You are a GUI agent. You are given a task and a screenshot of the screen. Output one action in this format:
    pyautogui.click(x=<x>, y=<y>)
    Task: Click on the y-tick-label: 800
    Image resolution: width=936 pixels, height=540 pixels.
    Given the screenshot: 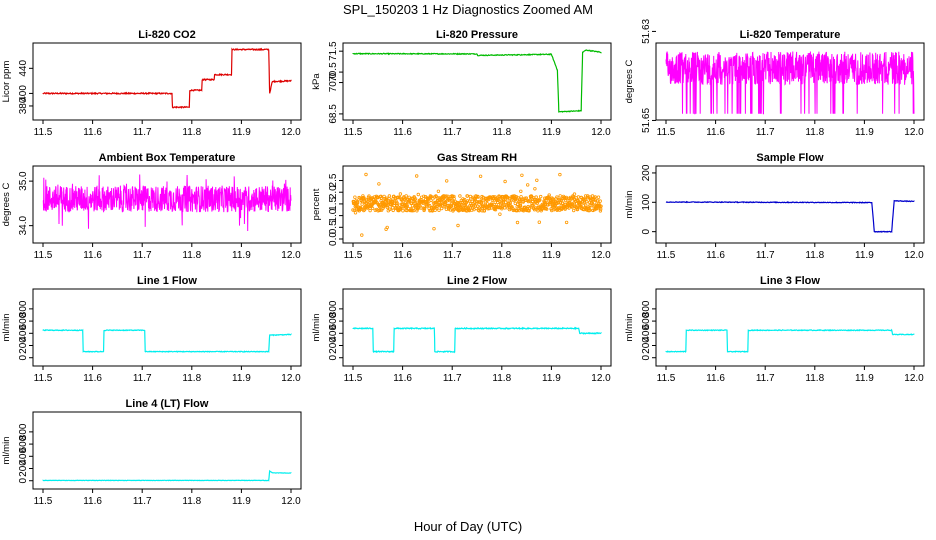 What is the action you would take?
    pyautogui.click(x=23, y=431)
    